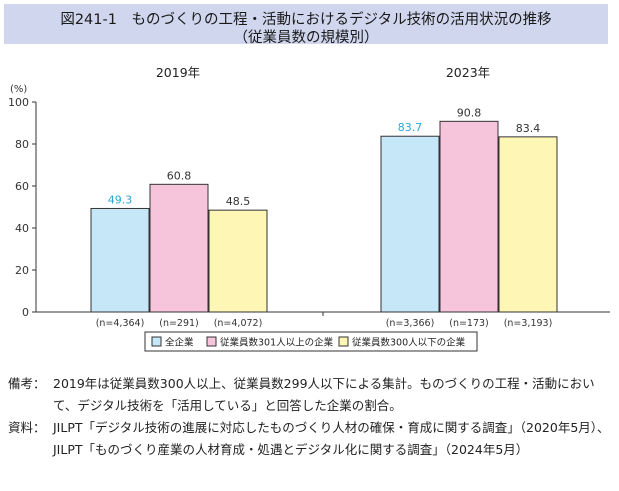 The height and width of the screenshot is (491, 619). What do you see at coordinates (178, 72) in the screenshot?
I see `group-label: 2019年` at bounding box center [178, 72].